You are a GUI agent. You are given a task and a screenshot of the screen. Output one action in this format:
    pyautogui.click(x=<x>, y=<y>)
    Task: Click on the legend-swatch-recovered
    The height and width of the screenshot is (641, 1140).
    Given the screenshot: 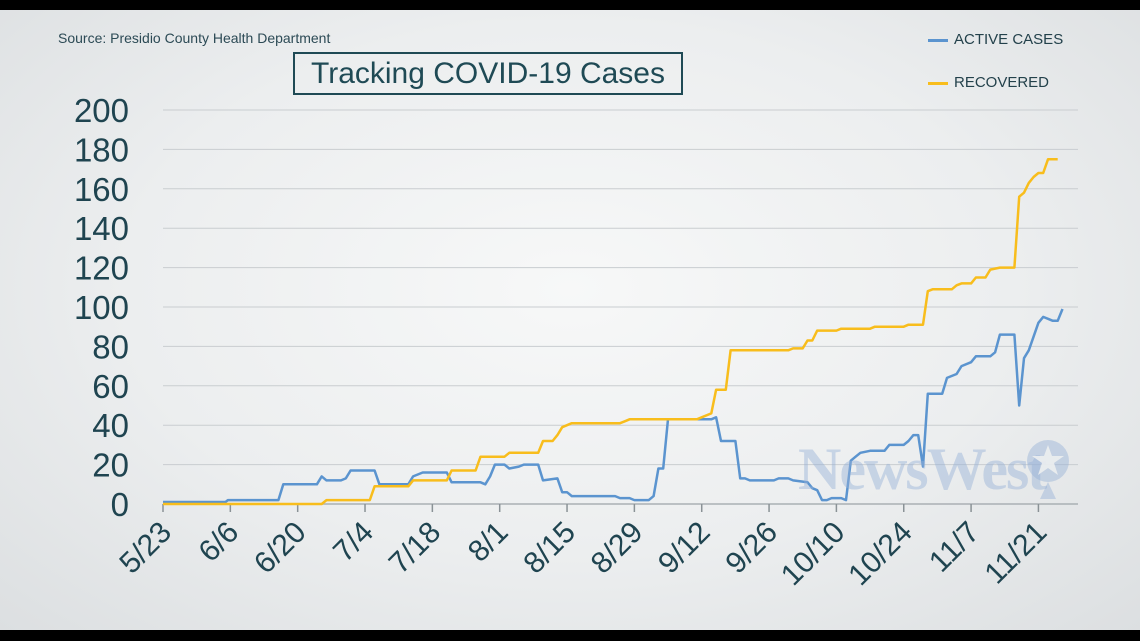 What is the action you would take?
    pyautogui.click(x=938, y=83)
    